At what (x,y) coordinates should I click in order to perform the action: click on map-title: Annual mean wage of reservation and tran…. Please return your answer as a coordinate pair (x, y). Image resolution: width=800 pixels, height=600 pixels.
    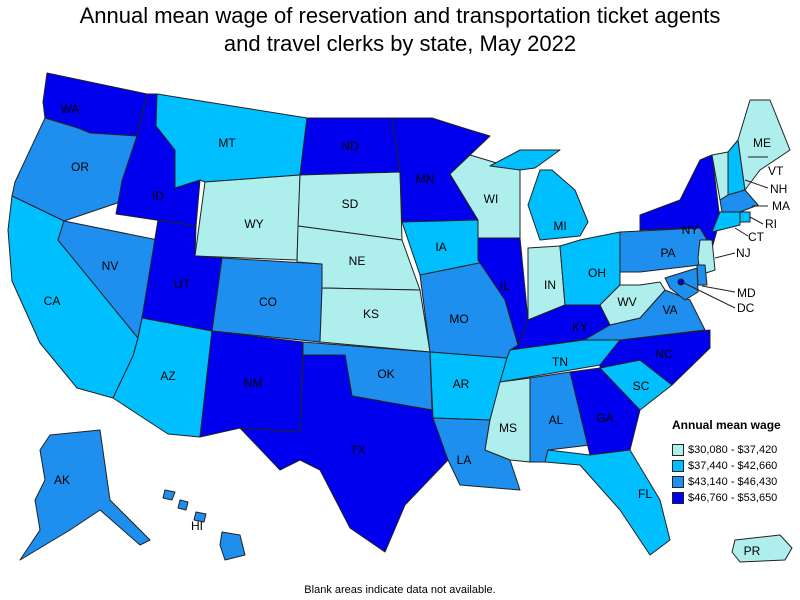
    Looking at the image, I should click on (400, 30).